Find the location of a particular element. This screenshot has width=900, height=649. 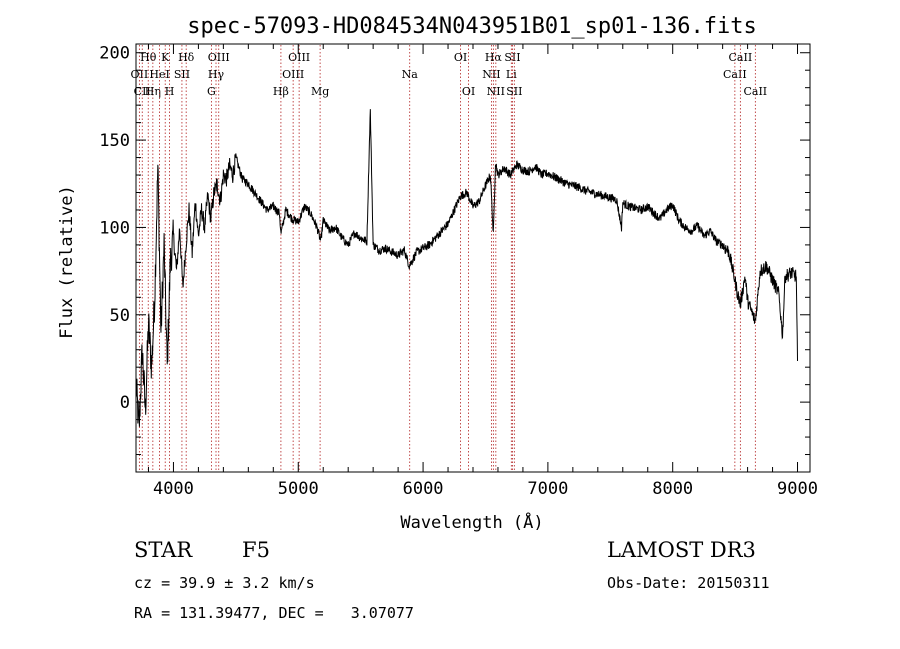

y-tick-label-150: 150 is located at coordinates (114, 141).